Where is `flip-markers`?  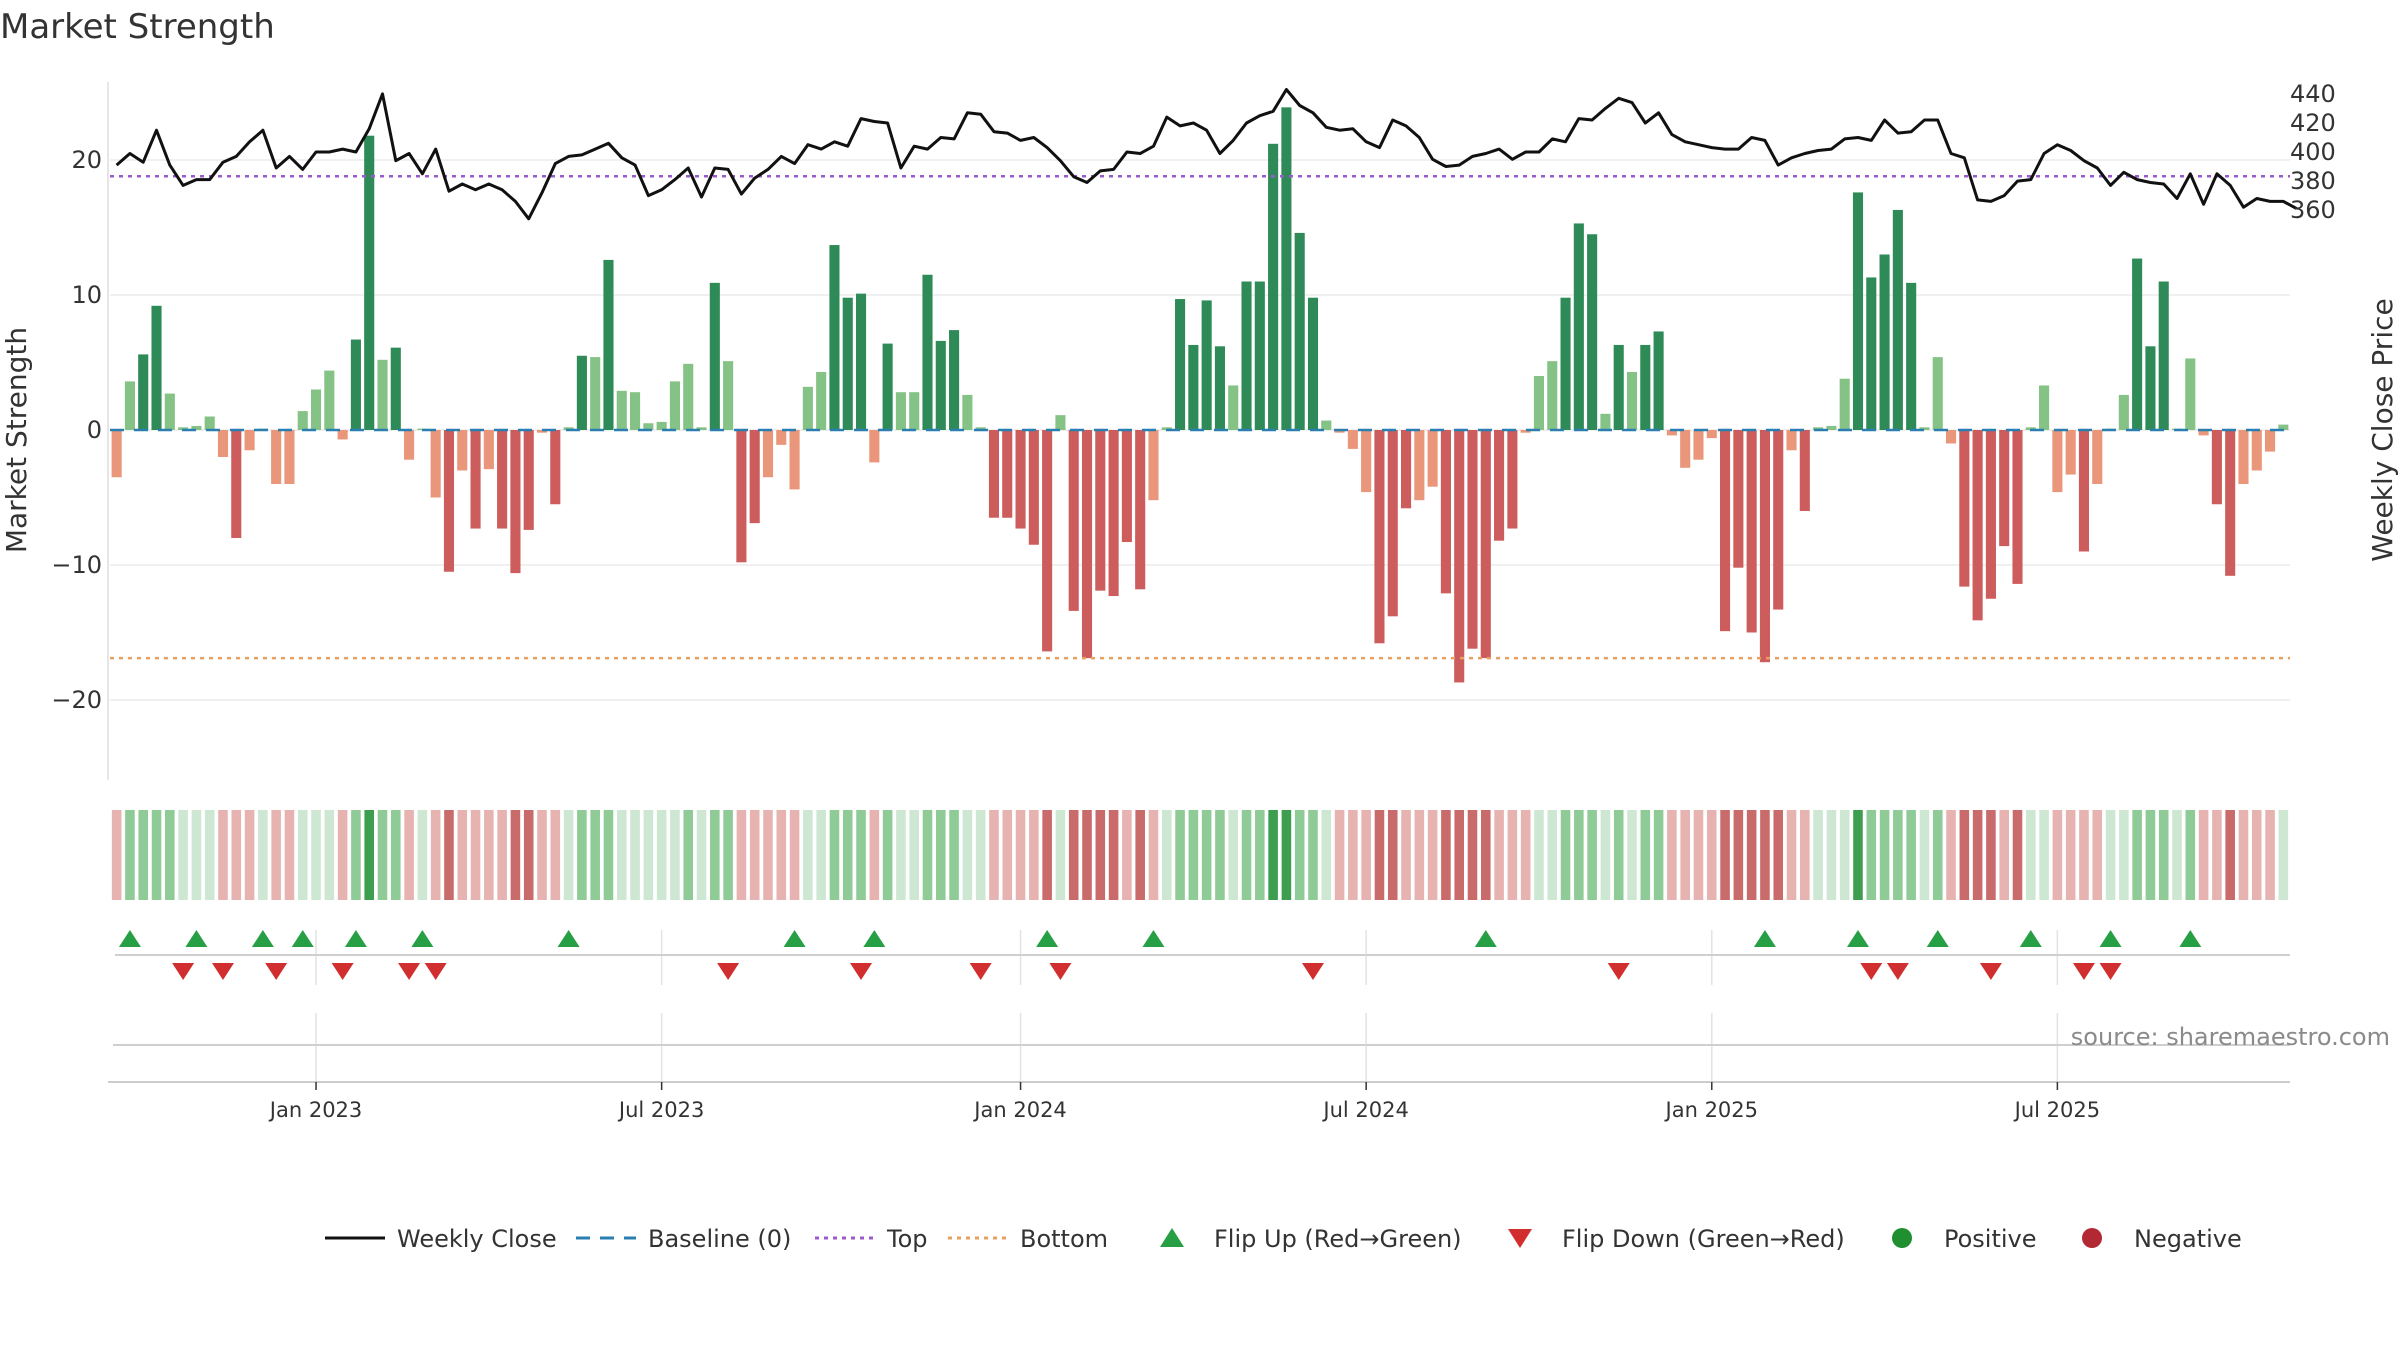 flip-markers is located at coordinates (1202, 955).